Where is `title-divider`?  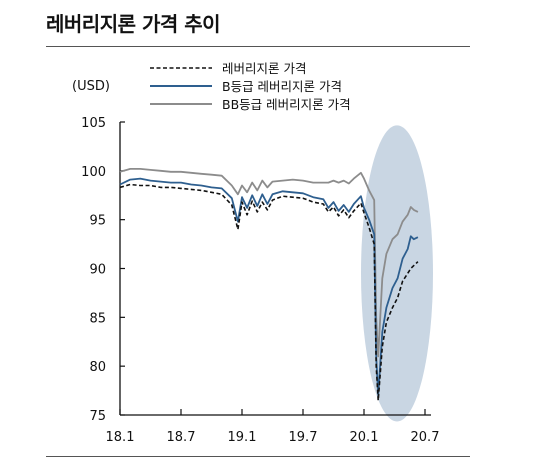
title-divider is located at coordinates (258, 46).